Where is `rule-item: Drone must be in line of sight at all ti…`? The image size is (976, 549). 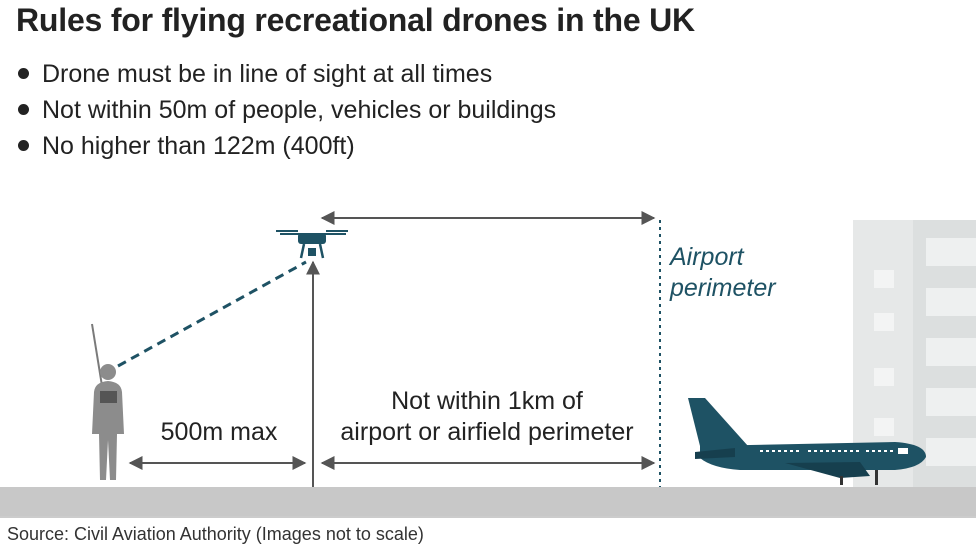
rule-item: Drone must be in line of sight at all ti… is located at coordinates (286, 76).